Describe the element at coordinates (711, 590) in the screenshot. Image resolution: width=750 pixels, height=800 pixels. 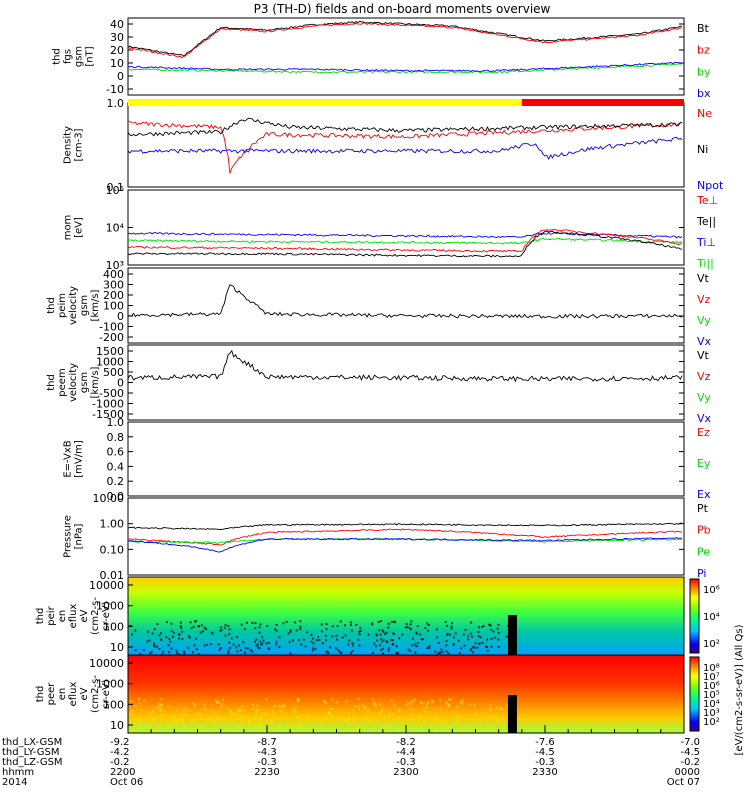
I see `colorbar-tick-label: 10⁶` at that location.